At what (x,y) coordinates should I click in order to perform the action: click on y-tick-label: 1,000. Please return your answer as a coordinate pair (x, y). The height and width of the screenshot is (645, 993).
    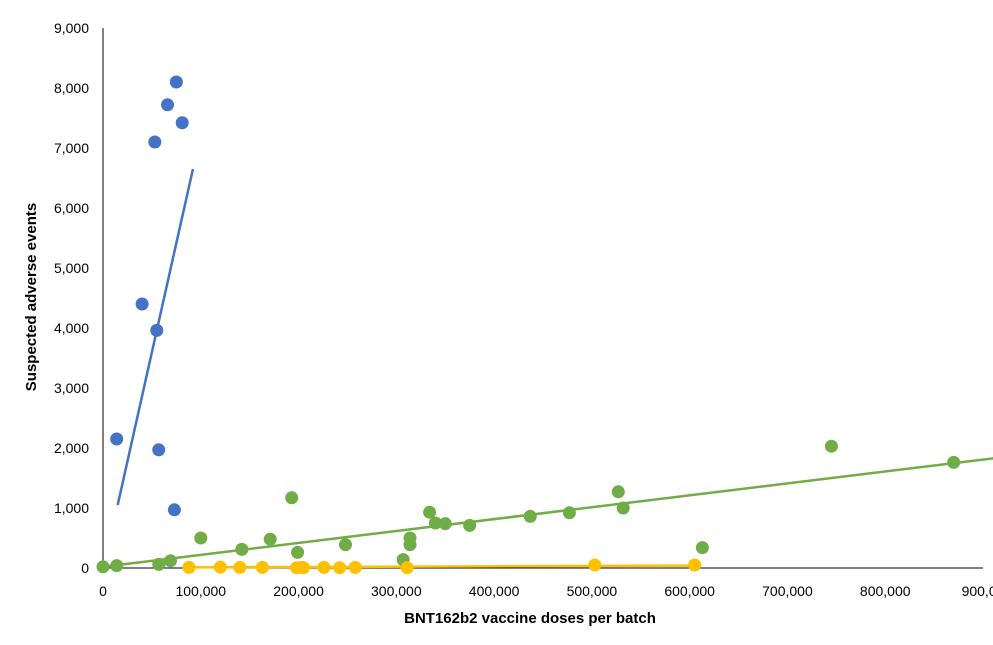
    Looking at the image, I should click on (71, 508).